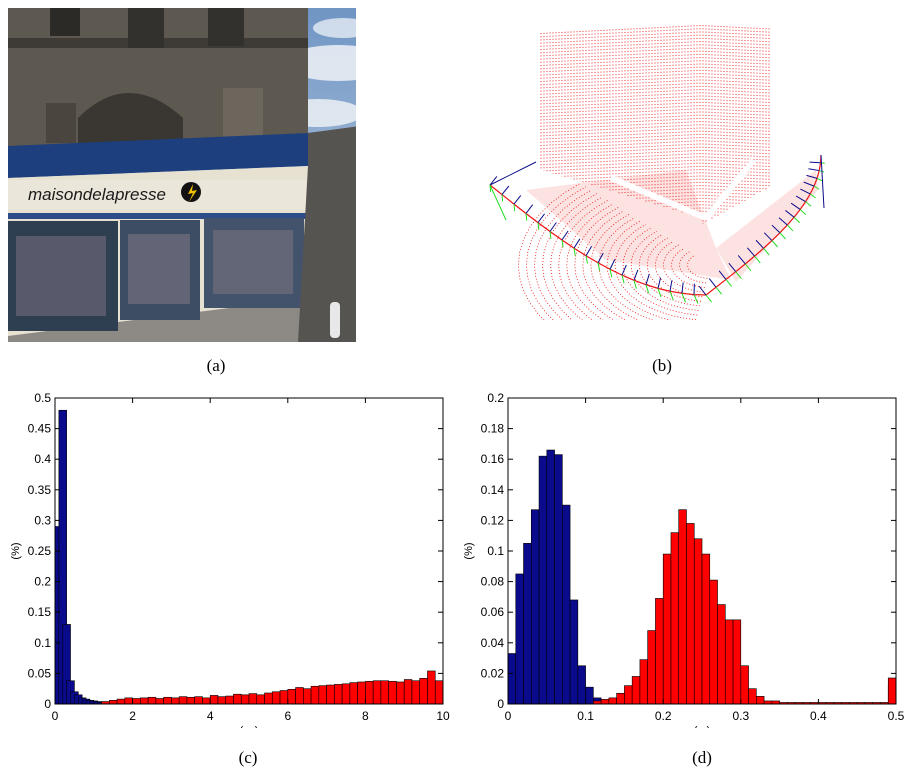 Image resolution: width=906 pixels, height=778 pixels. What do you see at coordinates (493, 459) in the screenshot?
I see `y-tick-label: 0.16` at bounding box center [493, 459].